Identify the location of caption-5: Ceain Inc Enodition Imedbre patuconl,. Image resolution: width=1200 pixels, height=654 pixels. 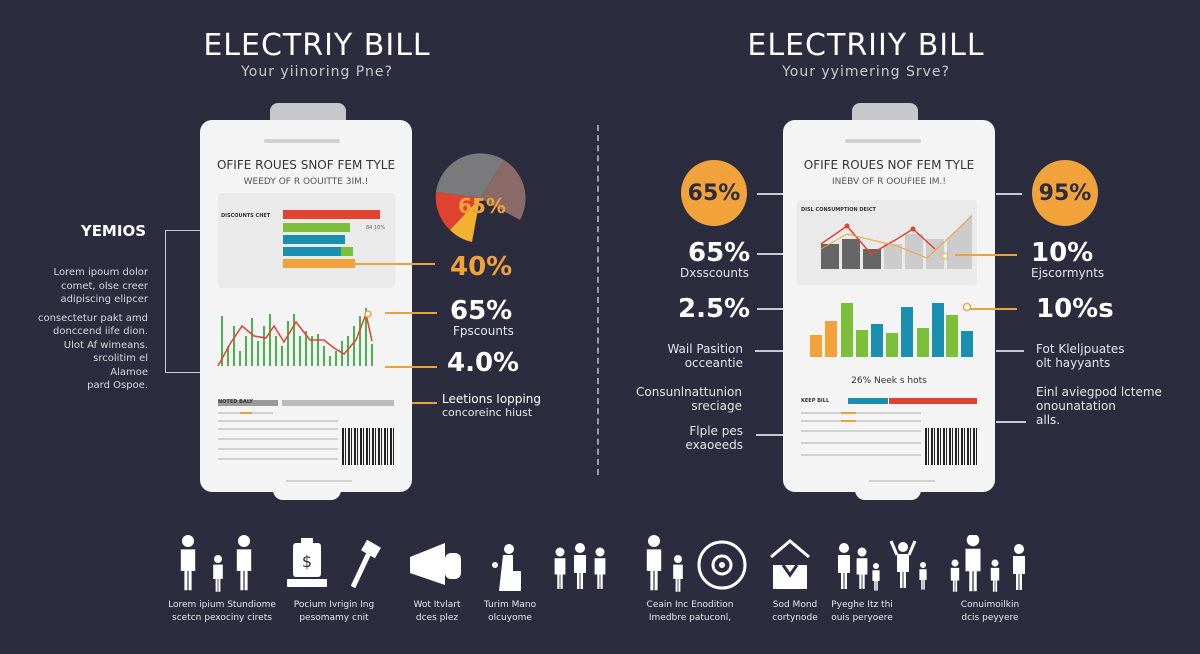
(690, 611).